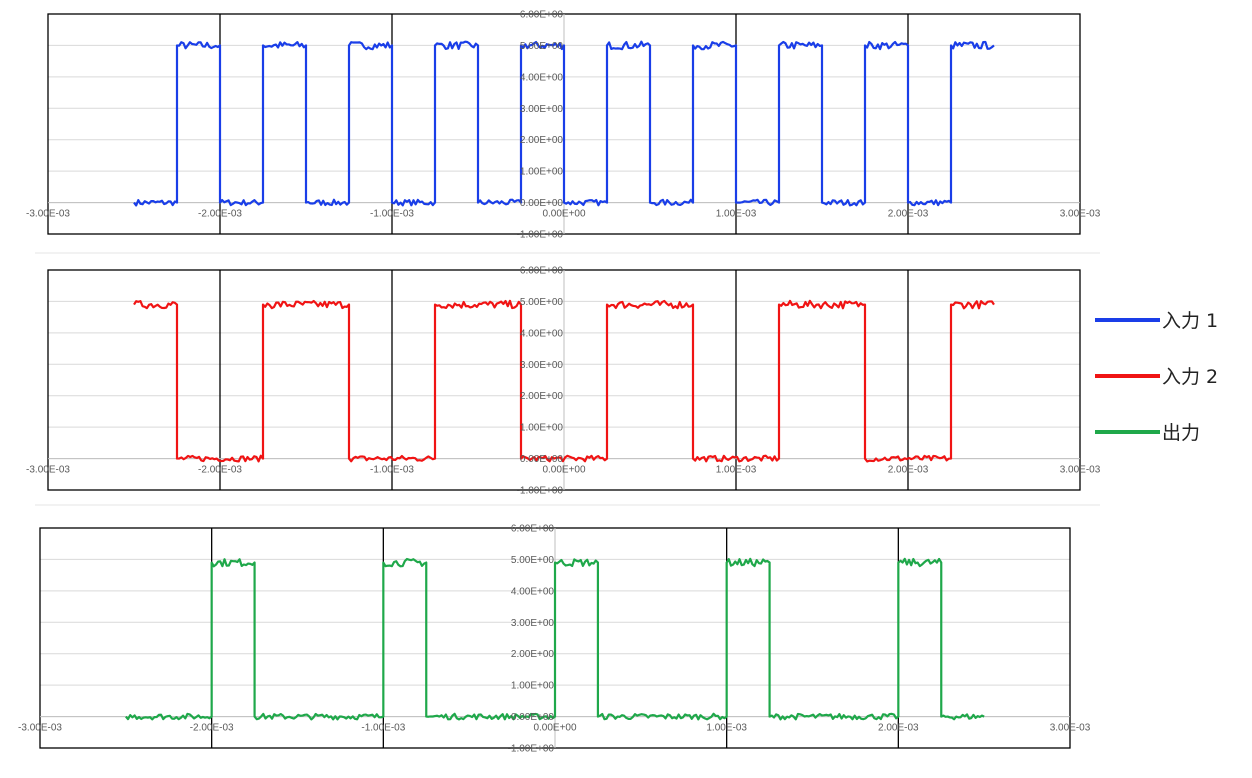  I want to click on legend-label: 入力 2, so click(1190, 377).